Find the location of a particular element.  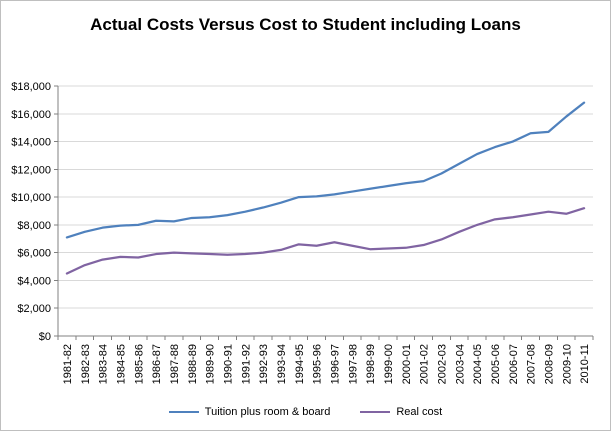

legend: Tuition plus room & board Real cost is located at coordinates (305, 412).